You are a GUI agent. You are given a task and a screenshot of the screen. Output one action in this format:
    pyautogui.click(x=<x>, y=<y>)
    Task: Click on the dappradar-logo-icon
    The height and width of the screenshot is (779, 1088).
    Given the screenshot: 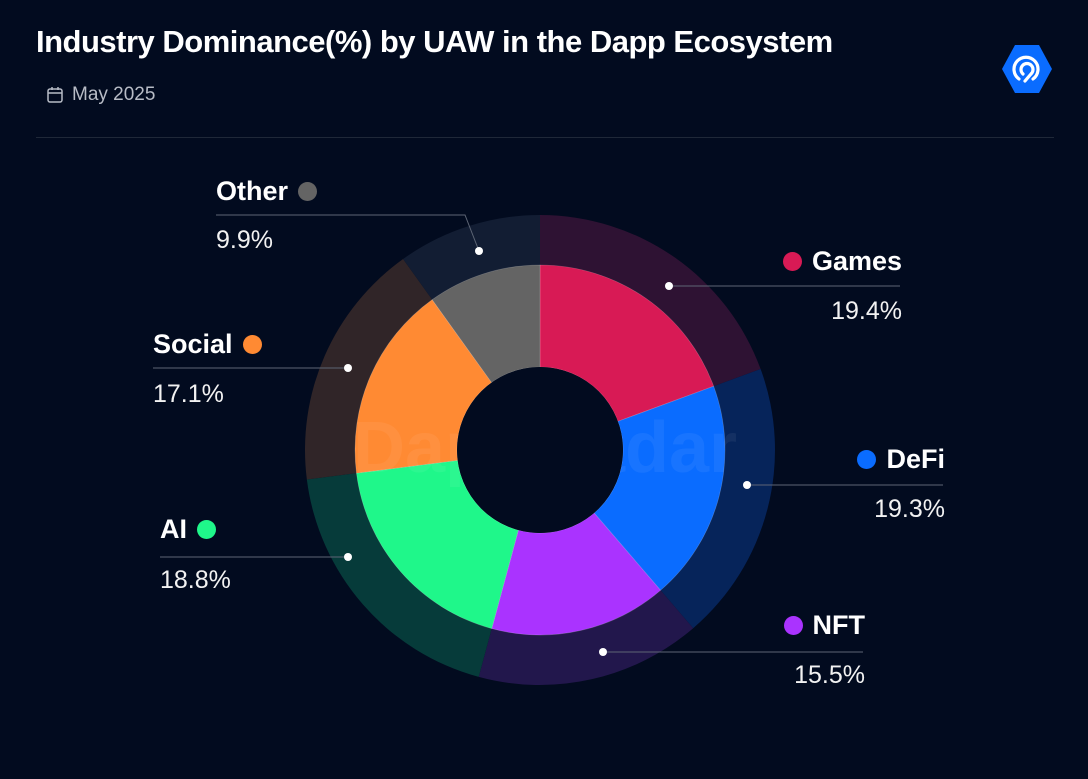 What is the action you would take?
    pyautogui.click(x=1027, y=69)
    